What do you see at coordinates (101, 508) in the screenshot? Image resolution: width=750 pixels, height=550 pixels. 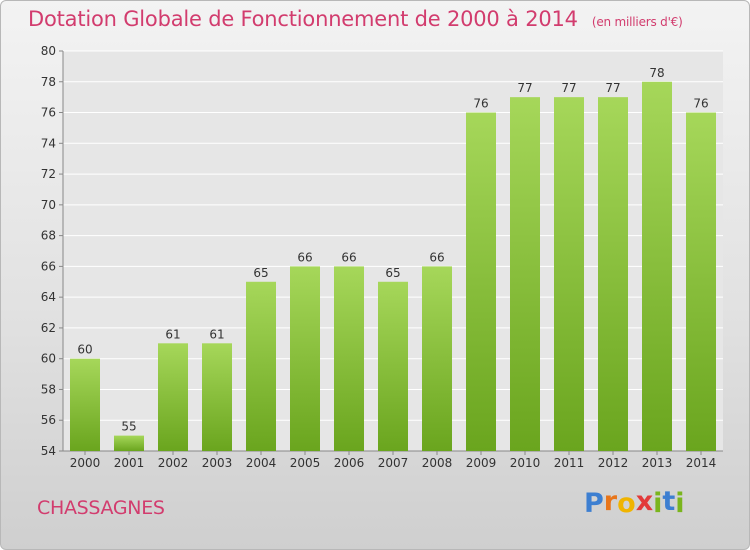 I see `place-name: CHASSAGNES` at bounding box center [101, 508].